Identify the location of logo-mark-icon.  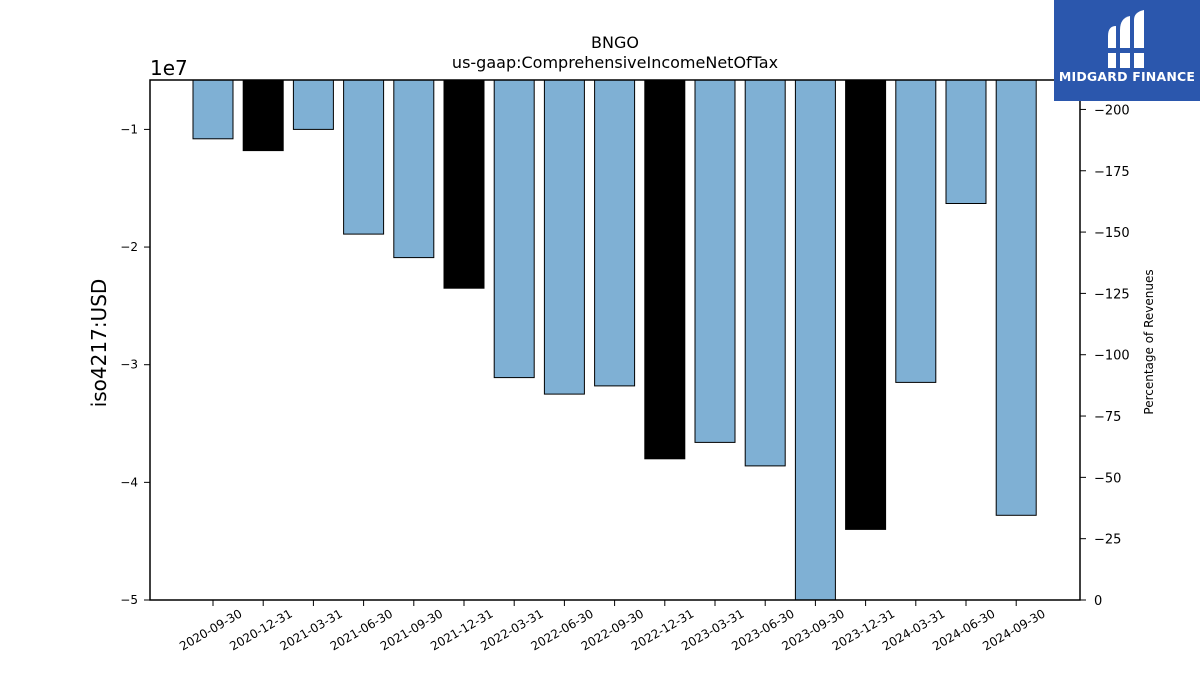
(1127, 39).